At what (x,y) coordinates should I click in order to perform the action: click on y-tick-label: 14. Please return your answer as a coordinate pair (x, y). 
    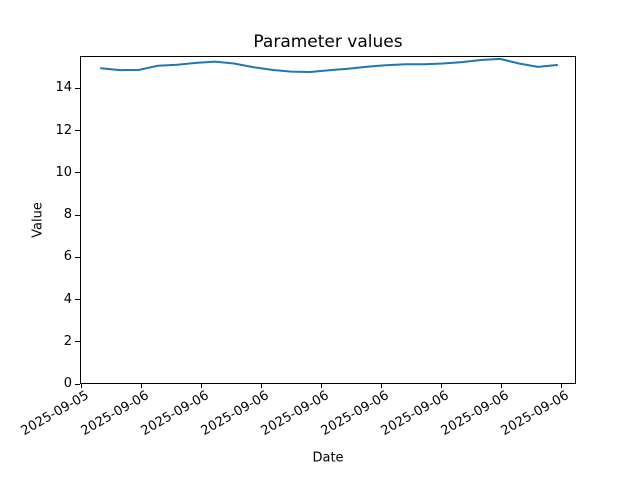
    Looking at the image, I should click on (63, 88).